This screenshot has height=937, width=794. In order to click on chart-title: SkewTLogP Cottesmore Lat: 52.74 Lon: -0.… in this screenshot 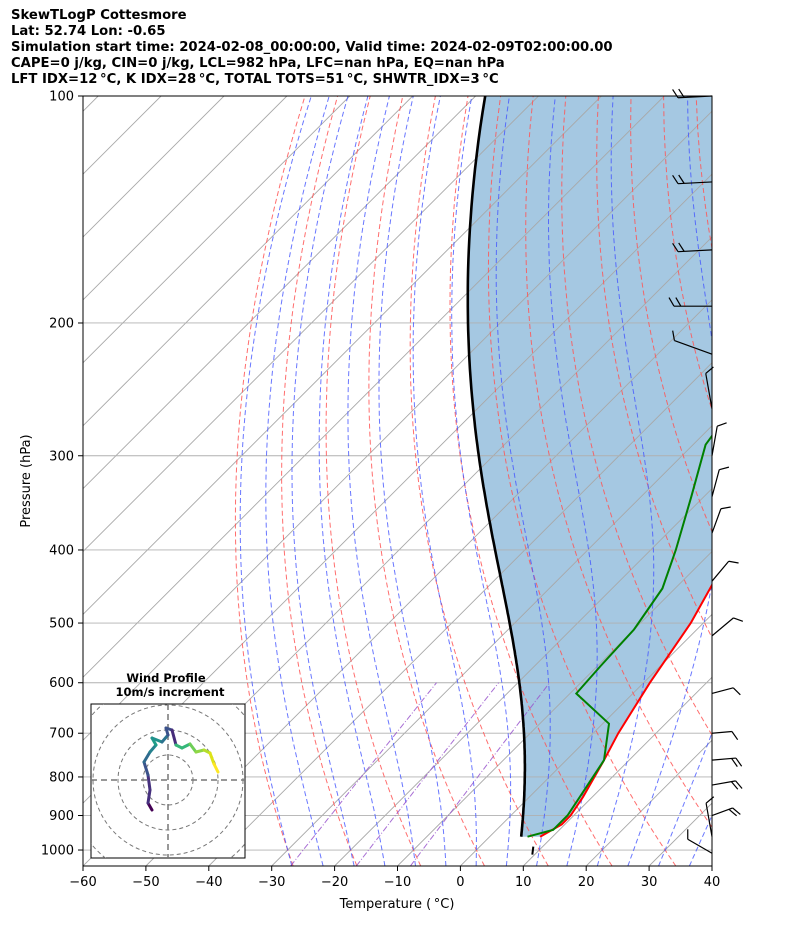, I will do `click(312, 48)`.